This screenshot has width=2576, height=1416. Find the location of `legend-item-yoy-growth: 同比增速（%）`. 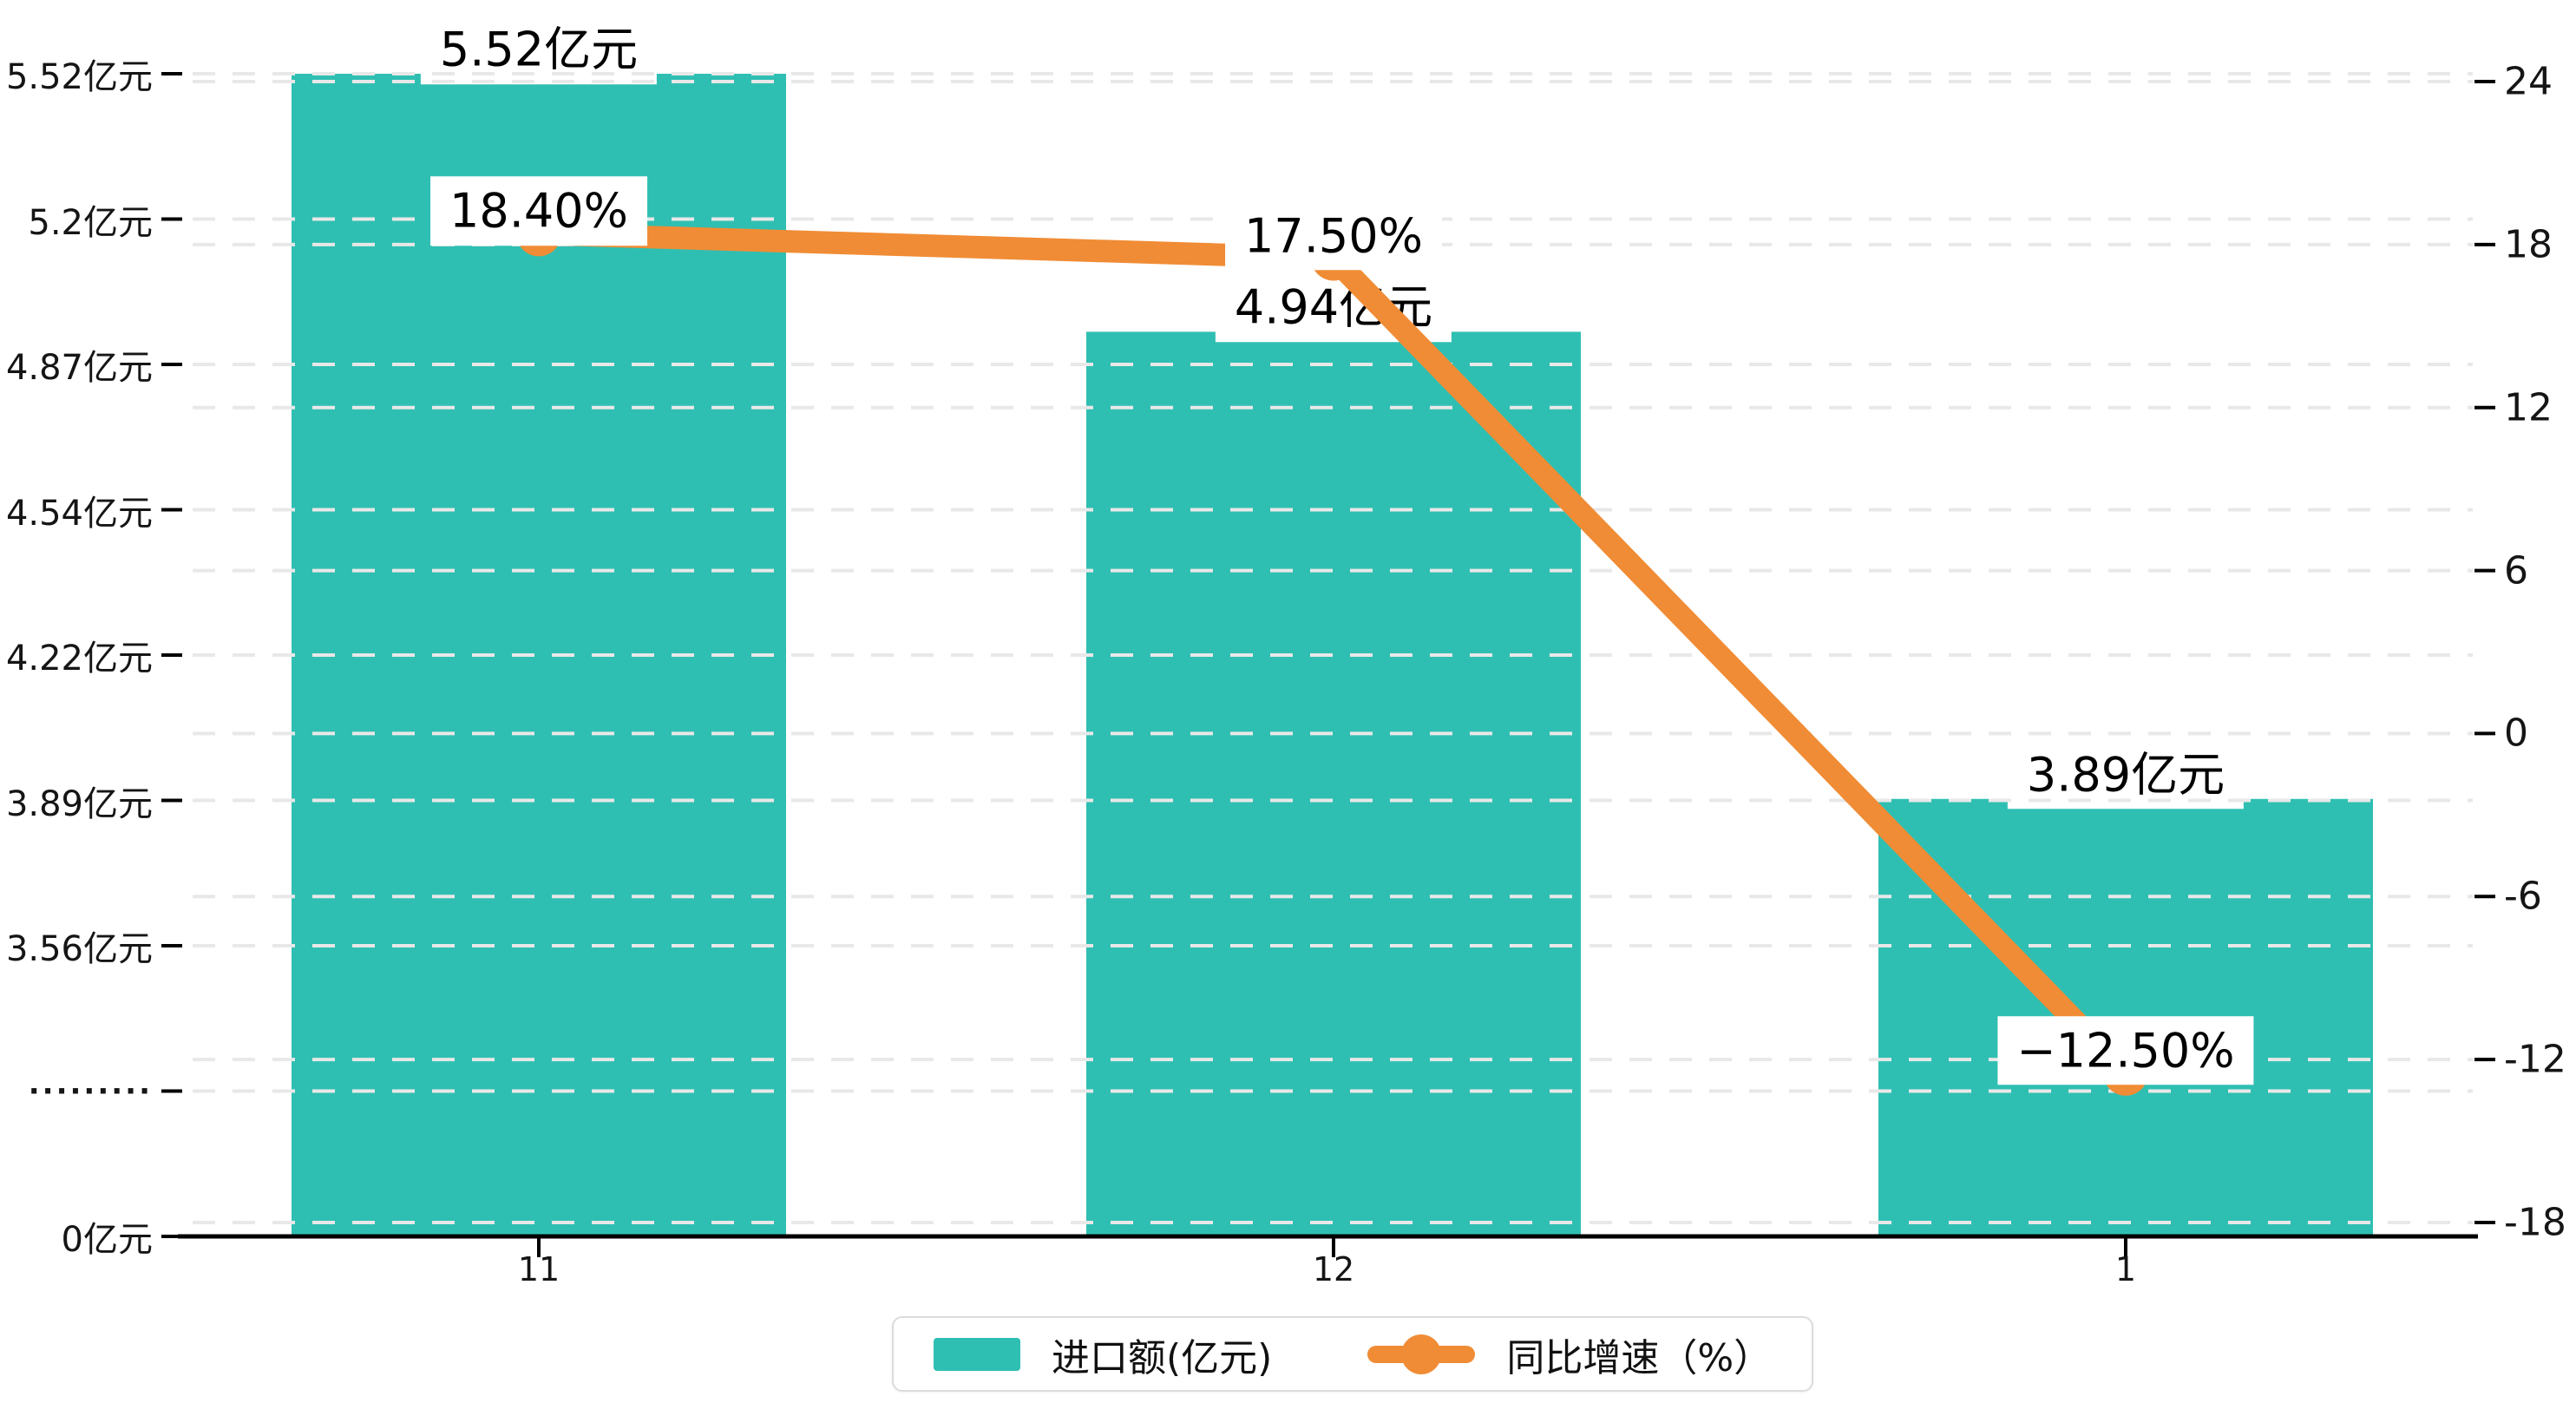

legend-item-yoy-growth: 同比增速（%） is located at coordinates (1569, 1354).